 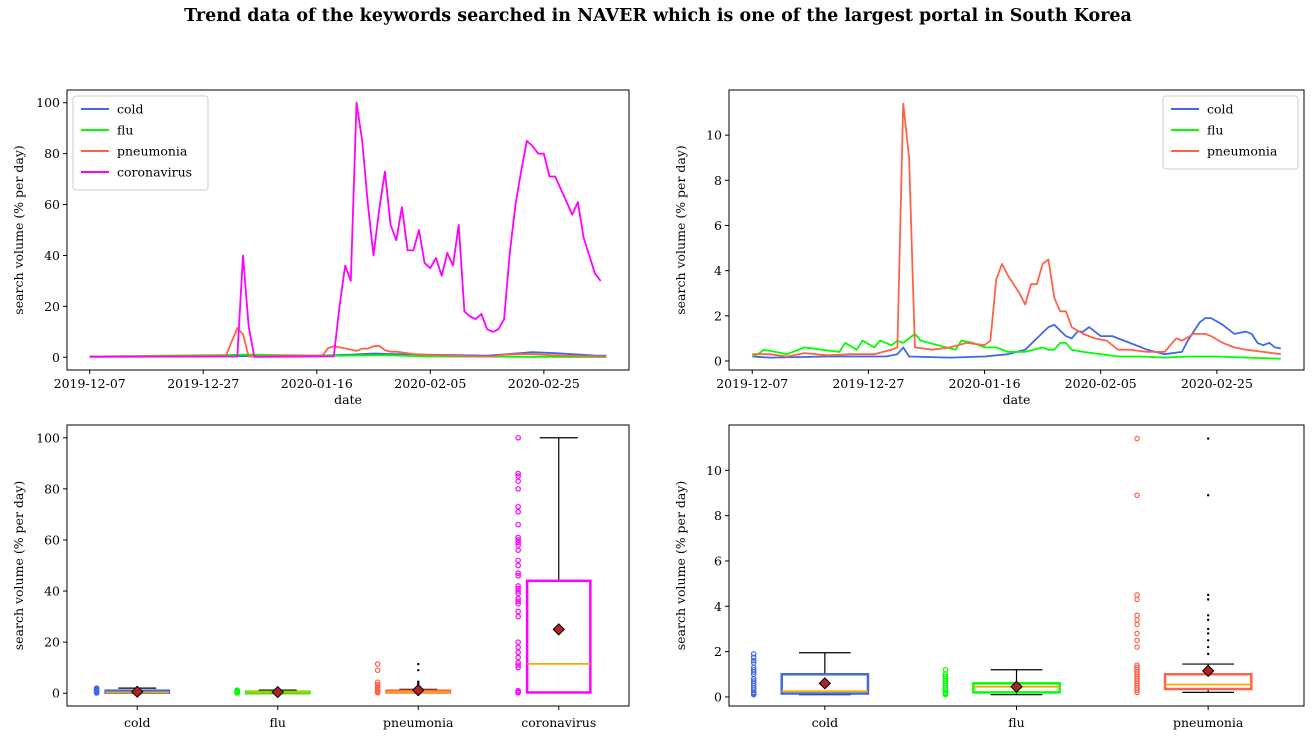 What do you see at coordinates (718, 606) in the screenshot?
I see `y-tick-label: 4` at bounding box center [718, 606].